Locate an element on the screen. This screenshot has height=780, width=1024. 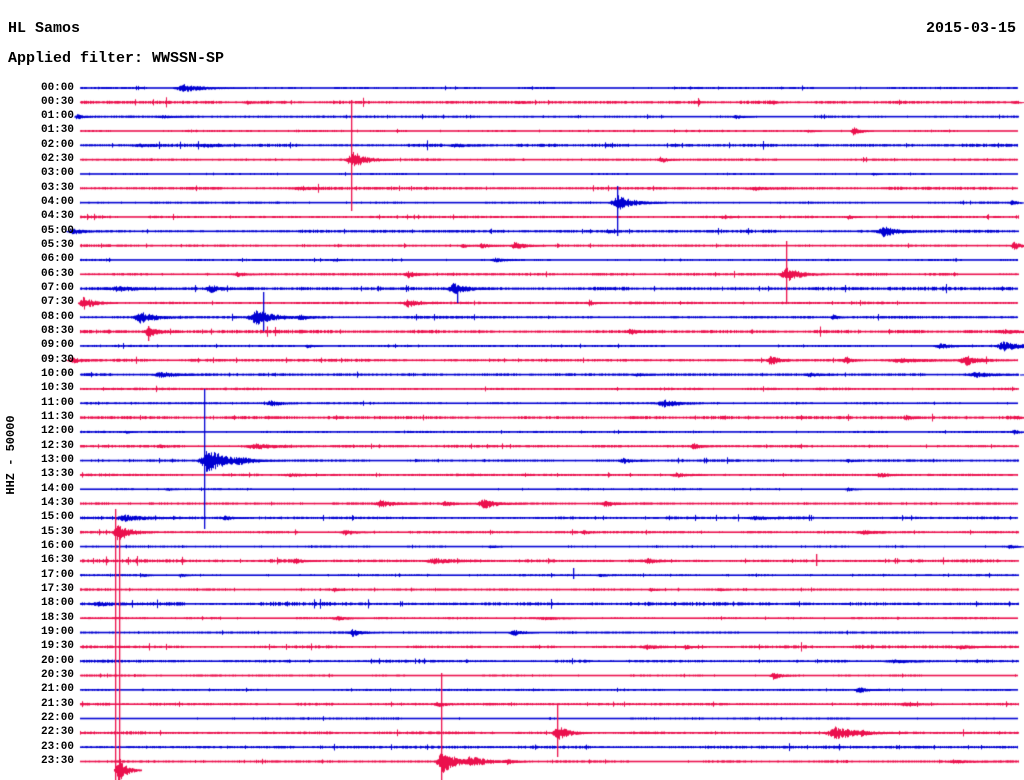
trace-time-label: 04:00 is located at coordinates (57, 202).